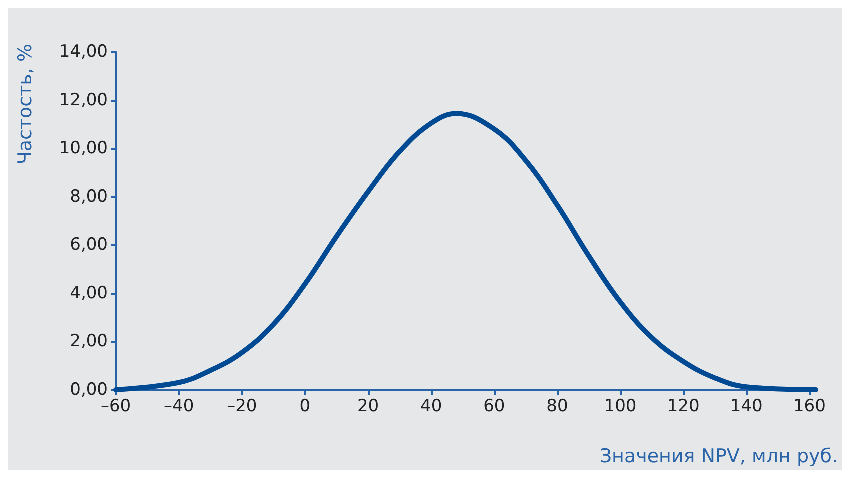 The image size is (850, 478). Describe the element at coordinates (242, 406) in the screenshot. I see `x-tick-label: –20` at that location.